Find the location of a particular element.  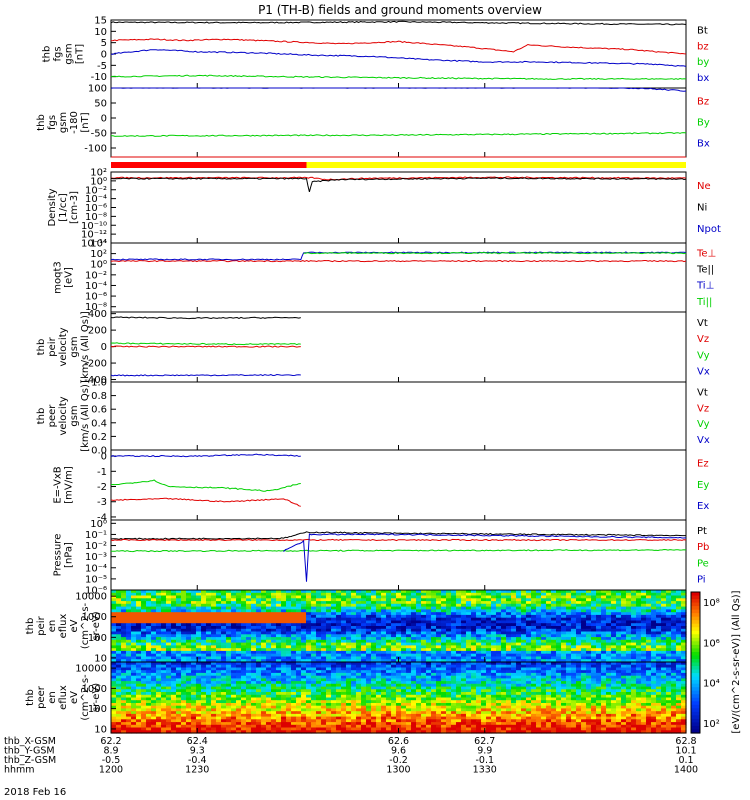

y-tick-label: 0.4 is located at coordinates (99, 423).